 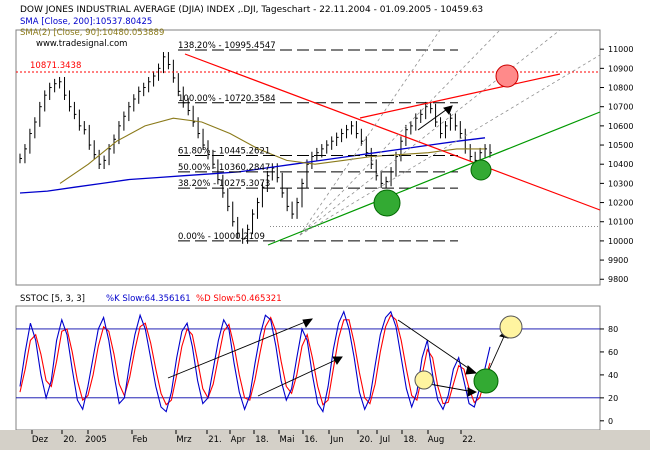 I want to click on stoch-tick-label: 20, so click(x=613, y=398).